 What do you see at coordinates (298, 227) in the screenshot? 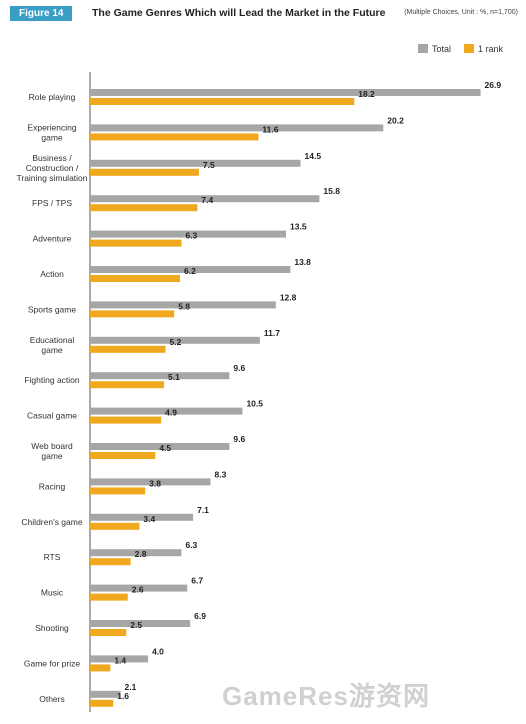
I see `data-label-total: 13.5` at bounding box center [298, 227].